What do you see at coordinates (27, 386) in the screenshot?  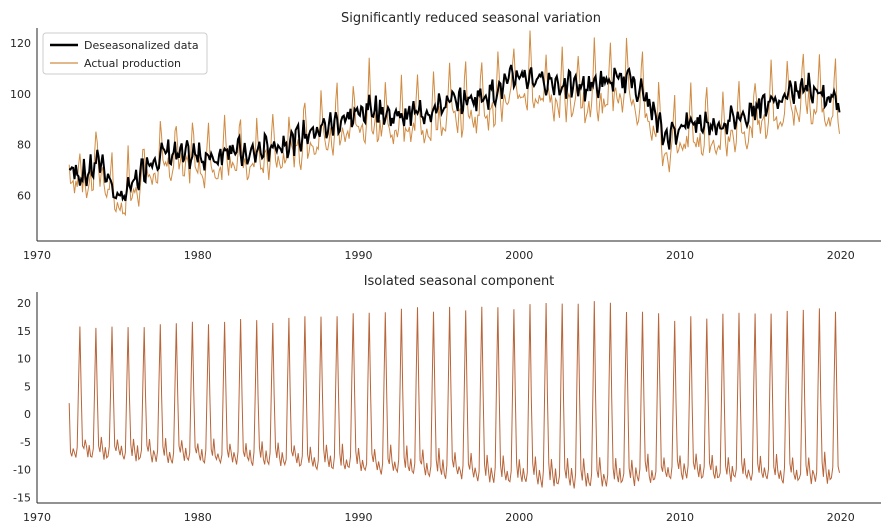 I see `y-tick-label: 5` at bounding box center [27, 386].